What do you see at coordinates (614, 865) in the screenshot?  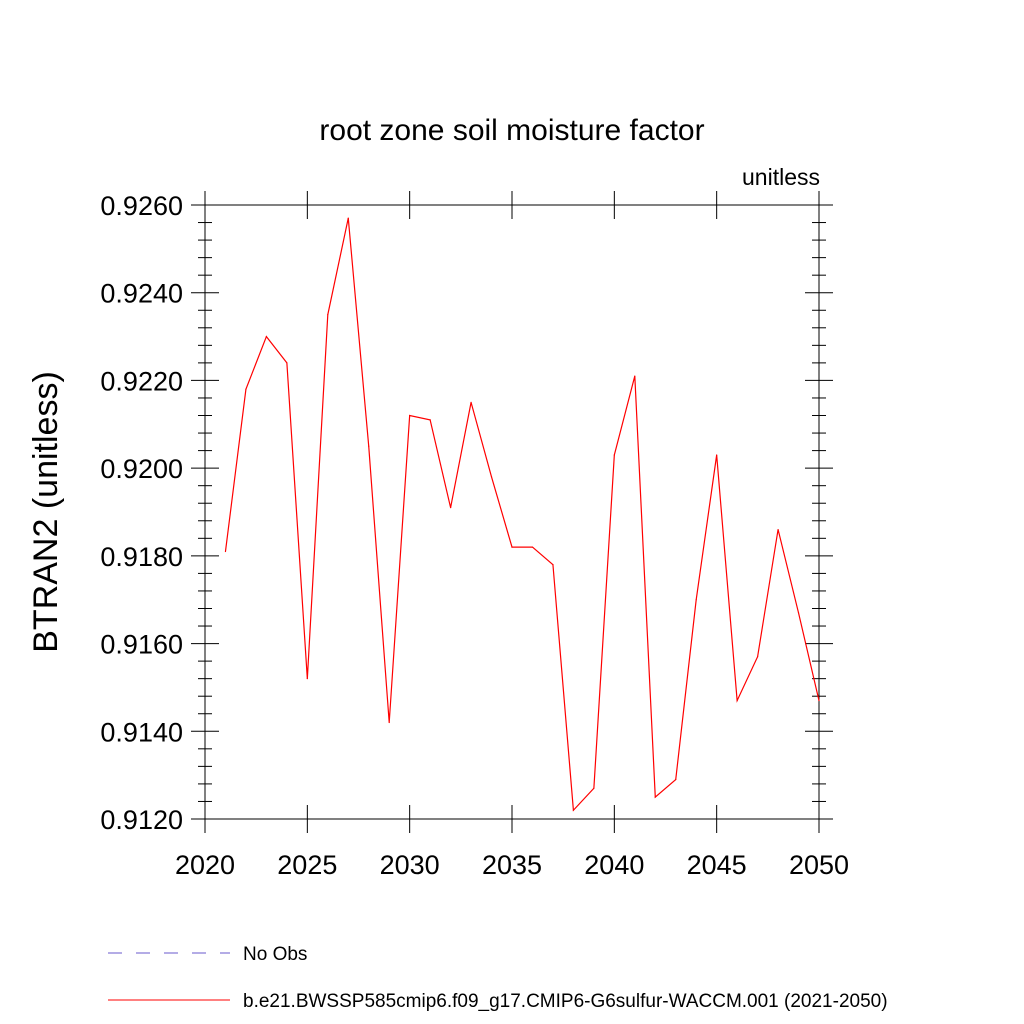 I see `x-tick-label: 2040` at bounding box center [614, 865].